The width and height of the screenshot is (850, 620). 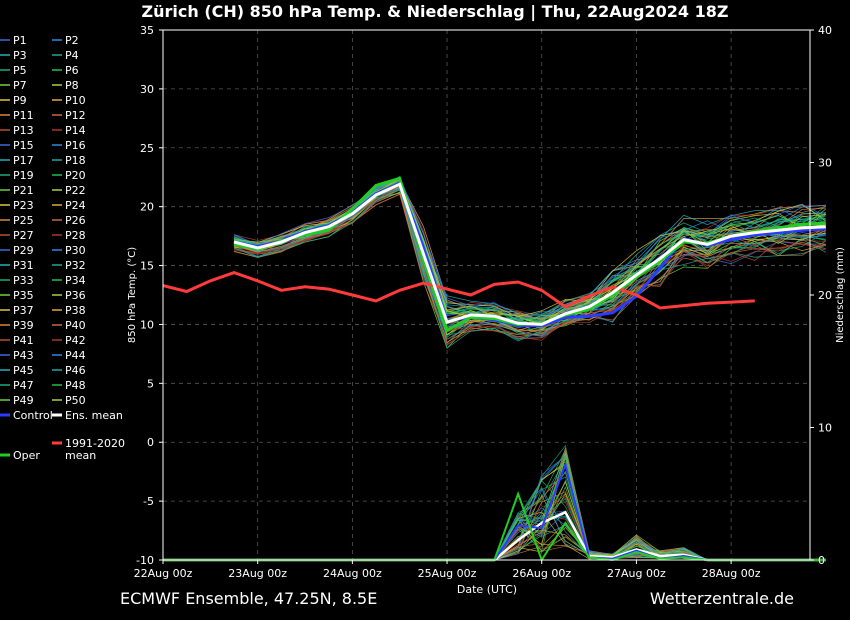 I want to click on legend-label-special: Ens. mean, so click(x=94, y=415).